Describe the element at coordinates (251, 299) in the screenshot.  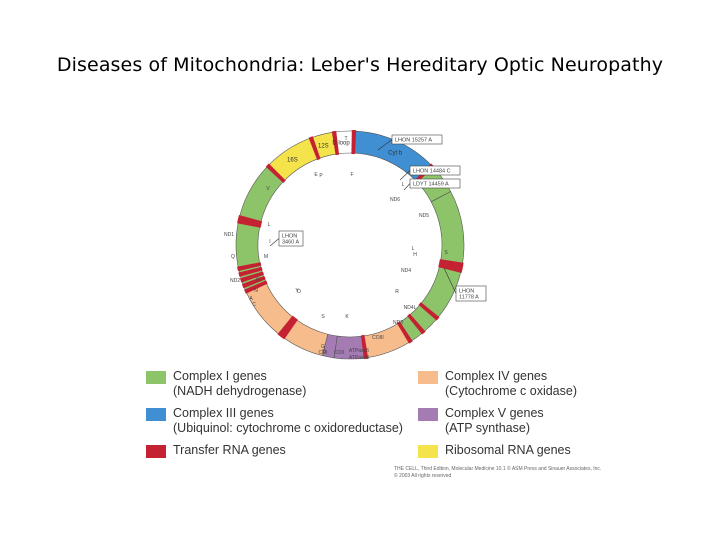
I see `trna-label: A` at that location.